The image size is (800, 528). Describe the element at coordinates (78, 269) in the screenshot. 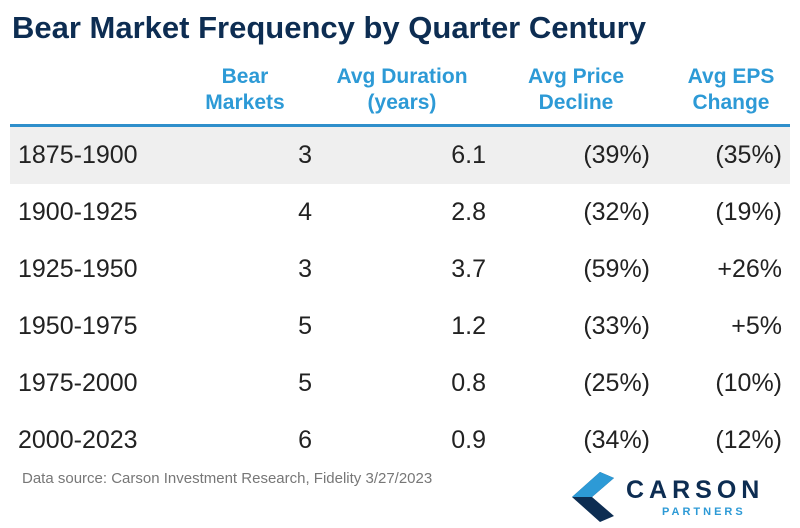

I see `period-cell: 1925-1950` at that location.